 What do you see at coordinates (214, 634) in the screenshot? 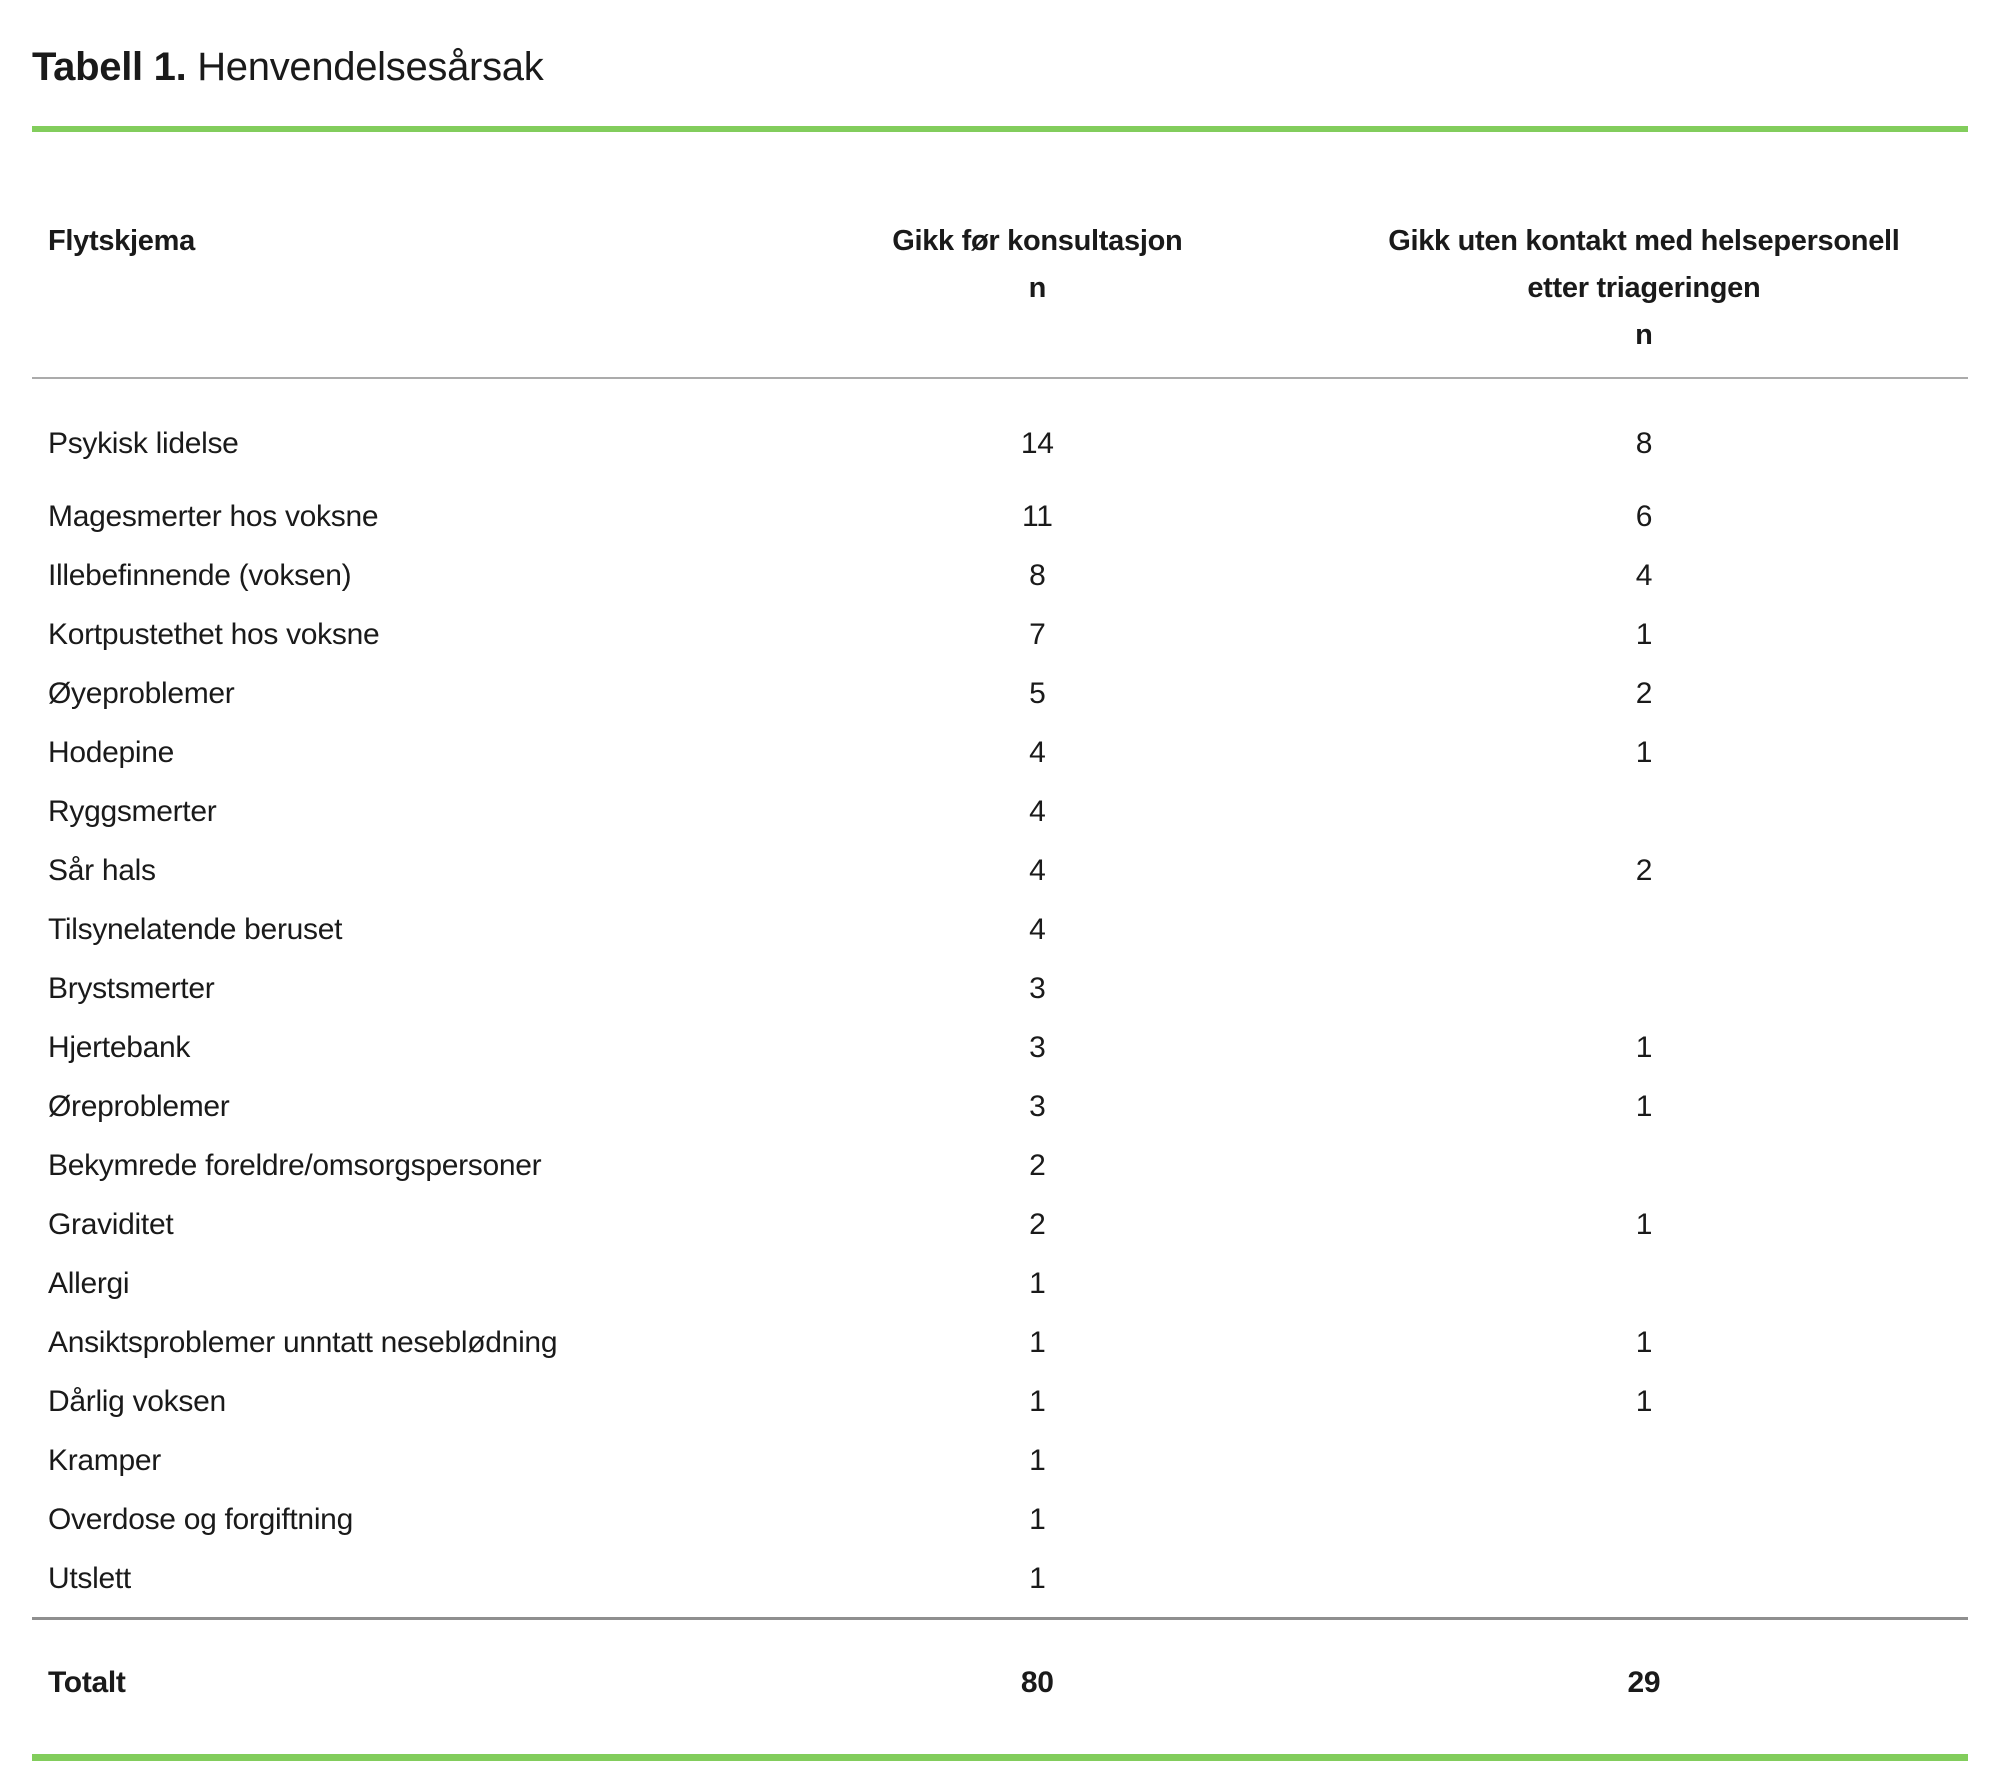
I see `row-label: Kortpustethet hos voksne` at bounding box center [214, 634].